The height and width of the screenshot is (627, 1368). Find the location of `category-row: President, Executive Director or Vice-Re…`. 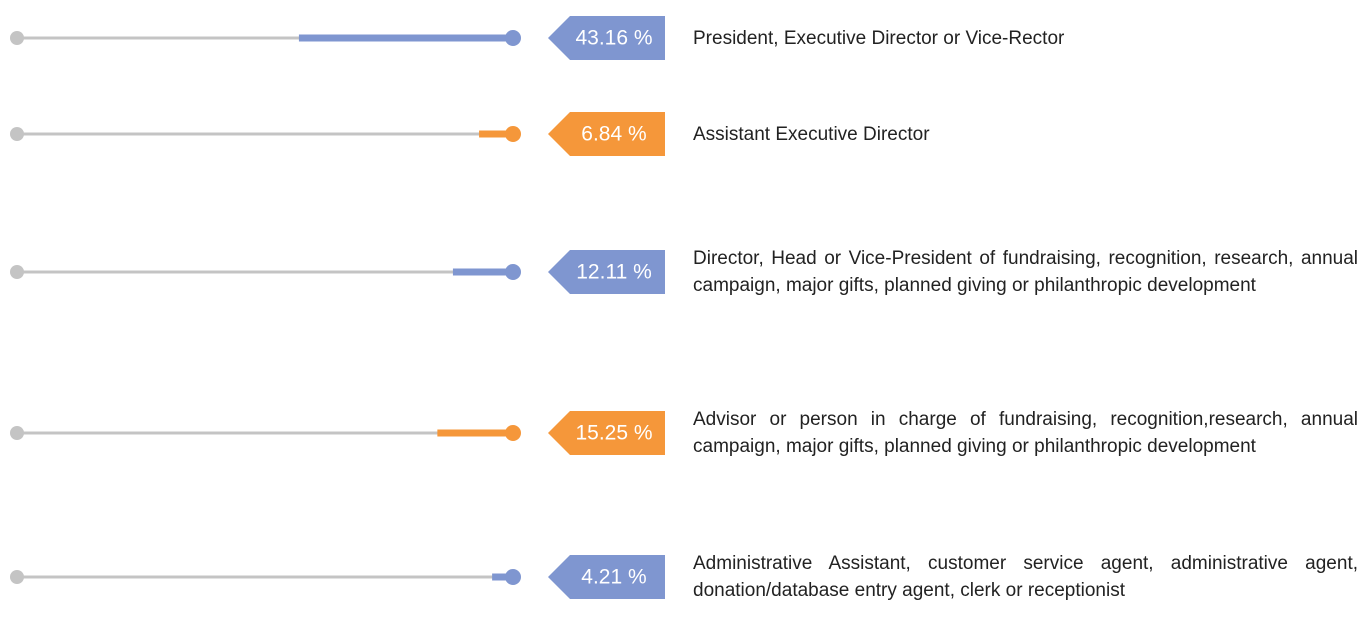

category-row: President, Executive Director or Vice-Re… is located at coordinates (1025, 44).